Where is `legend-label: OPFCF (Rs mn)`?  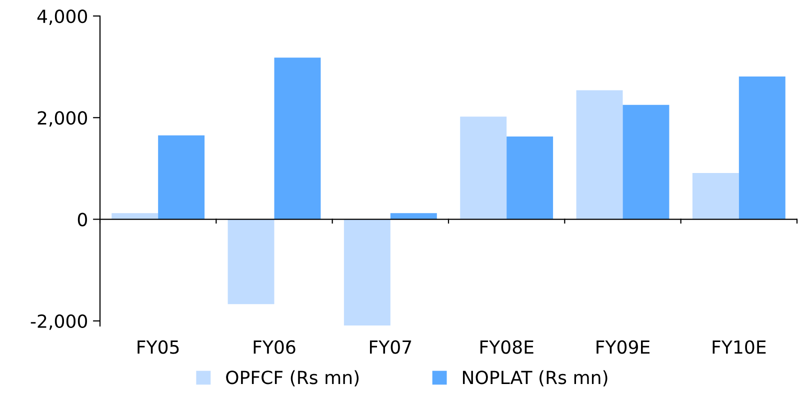
legend-label: OPFCF (Rs mn) is located at coordinates (292, 378).